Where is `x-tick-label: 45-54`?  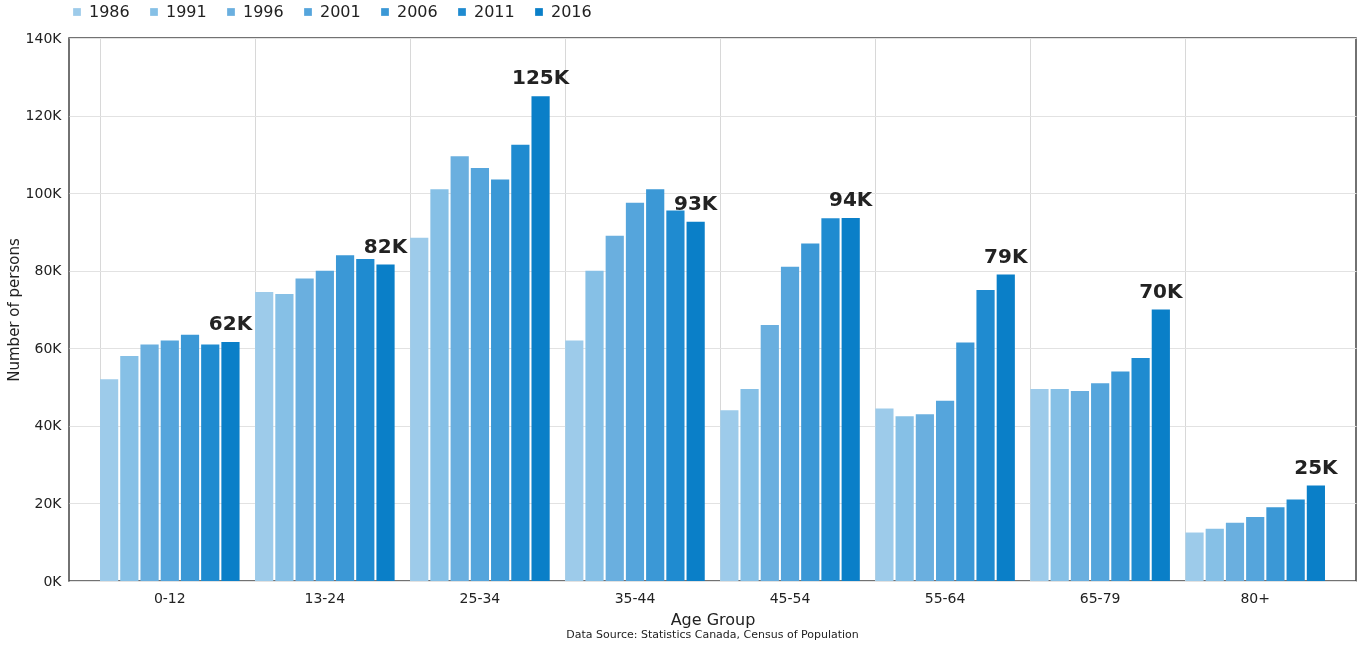 x-tick-label: 45-54 is located at coordinates (790, 597).